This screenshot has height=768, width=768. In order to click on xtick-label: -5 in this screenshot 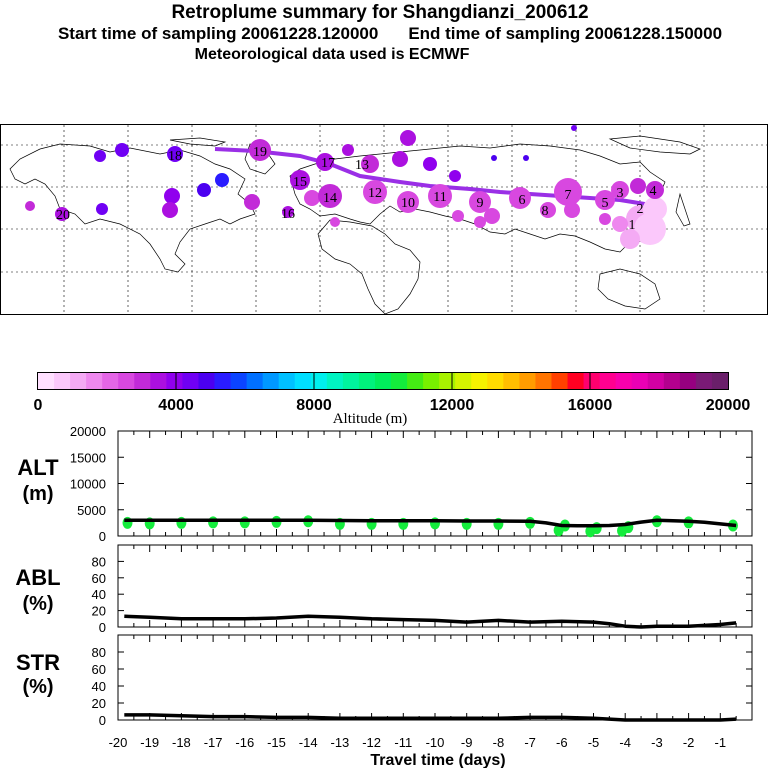, I will do `click(594, 742)`.